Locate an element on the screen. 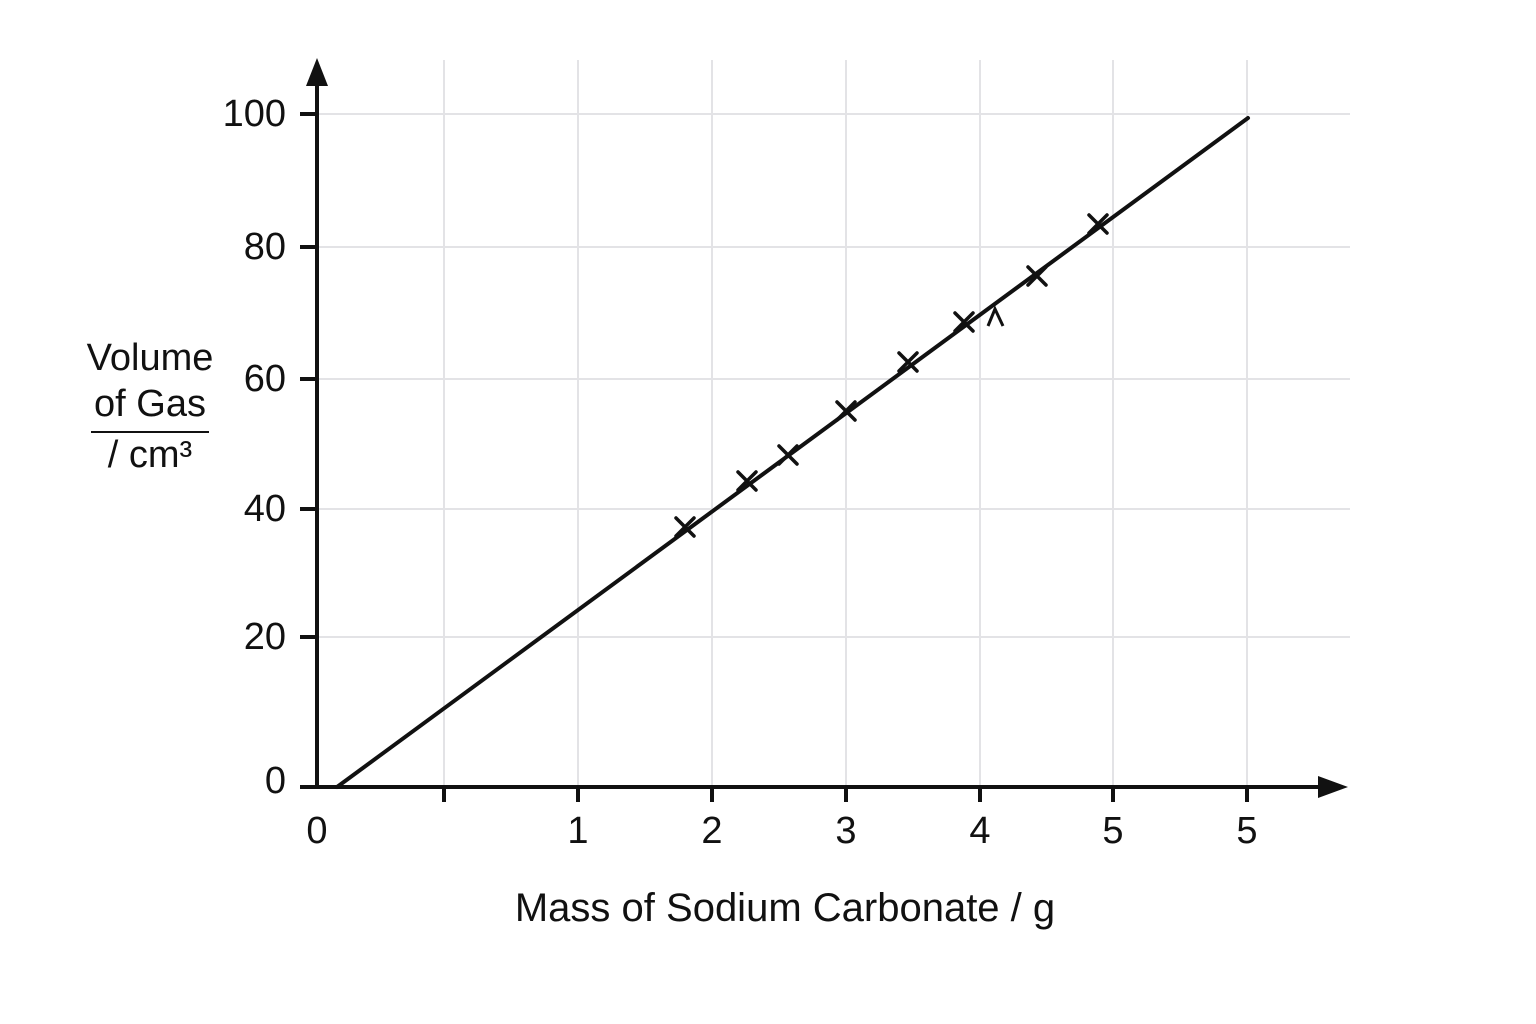  stray-mark-icon is located at coordinates (995, 316).